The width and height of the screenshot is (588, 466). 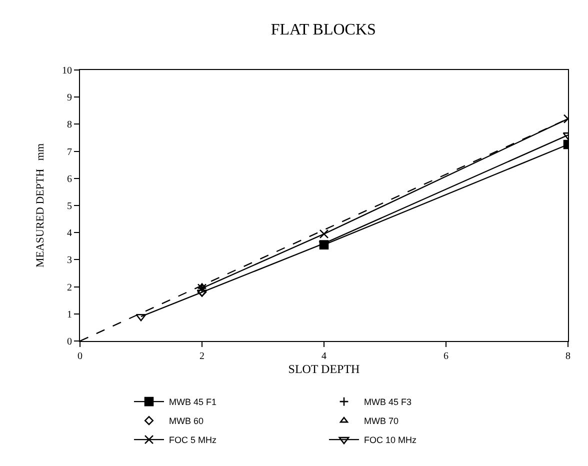 What do you see at coordinates (193, 402) in the screenshot?
I see `legend-label: MWB 45 F1` at bounding box center [193, 402].